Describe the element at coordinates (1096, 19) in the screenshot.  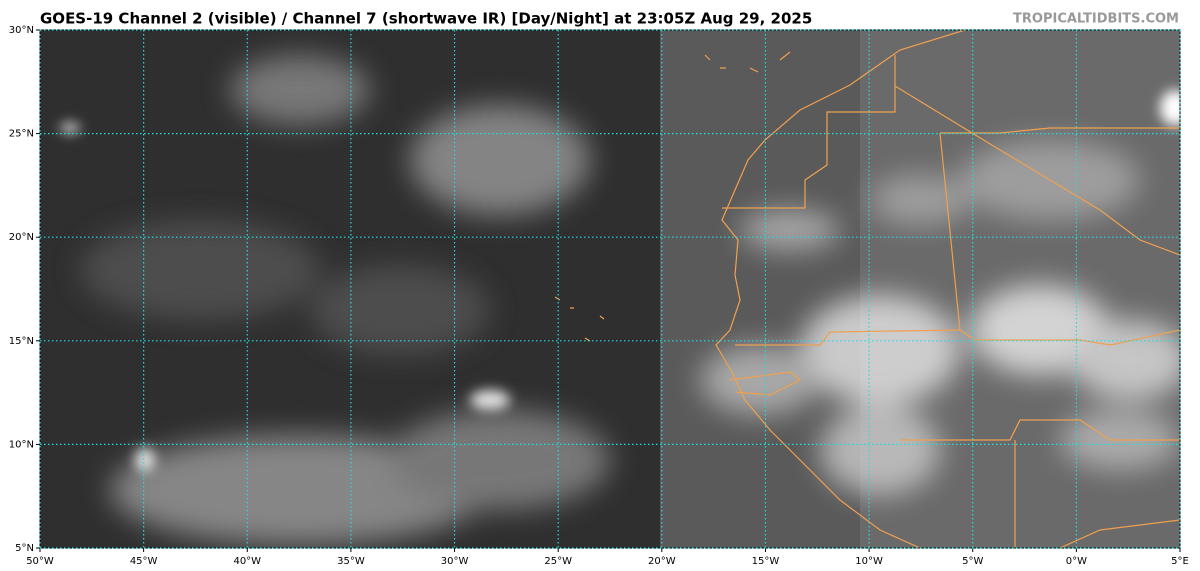
I see `credit: TROPICALTIDBITS.COM` at that location.